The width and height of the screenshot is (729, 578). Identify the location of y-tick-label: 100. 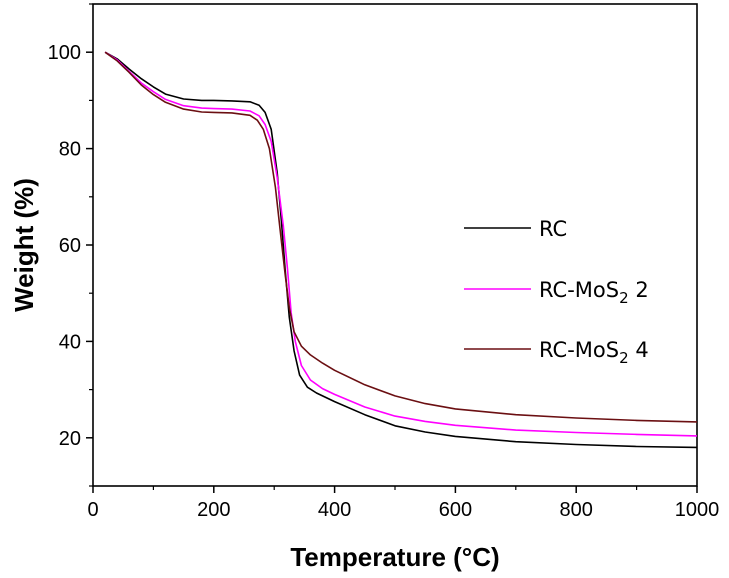
(64, 53).